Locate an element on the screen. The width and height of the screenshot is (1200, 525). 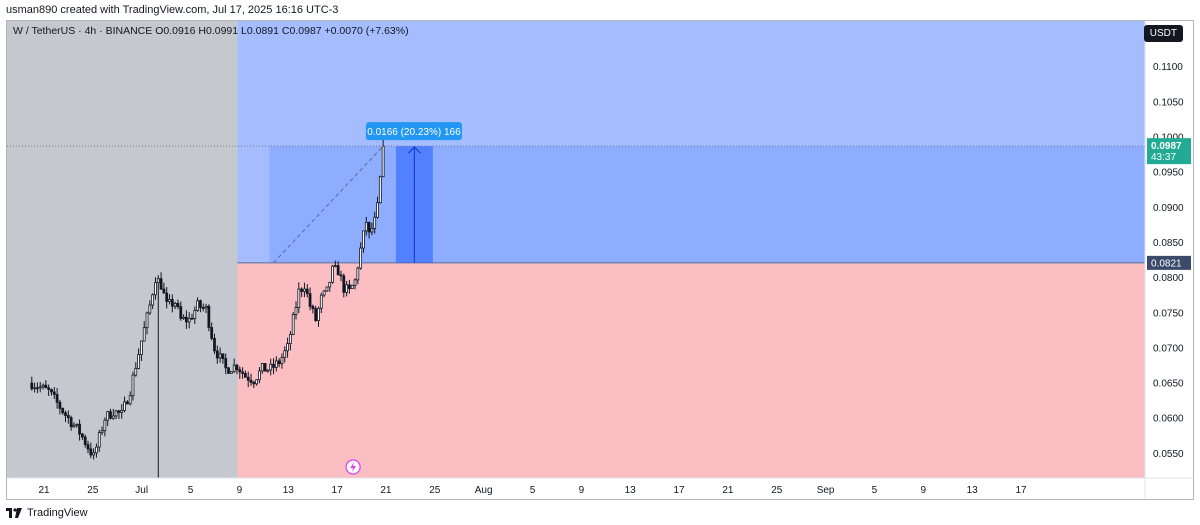
price-tick-label: 0.0900 is located at coordinates (1168, 208).